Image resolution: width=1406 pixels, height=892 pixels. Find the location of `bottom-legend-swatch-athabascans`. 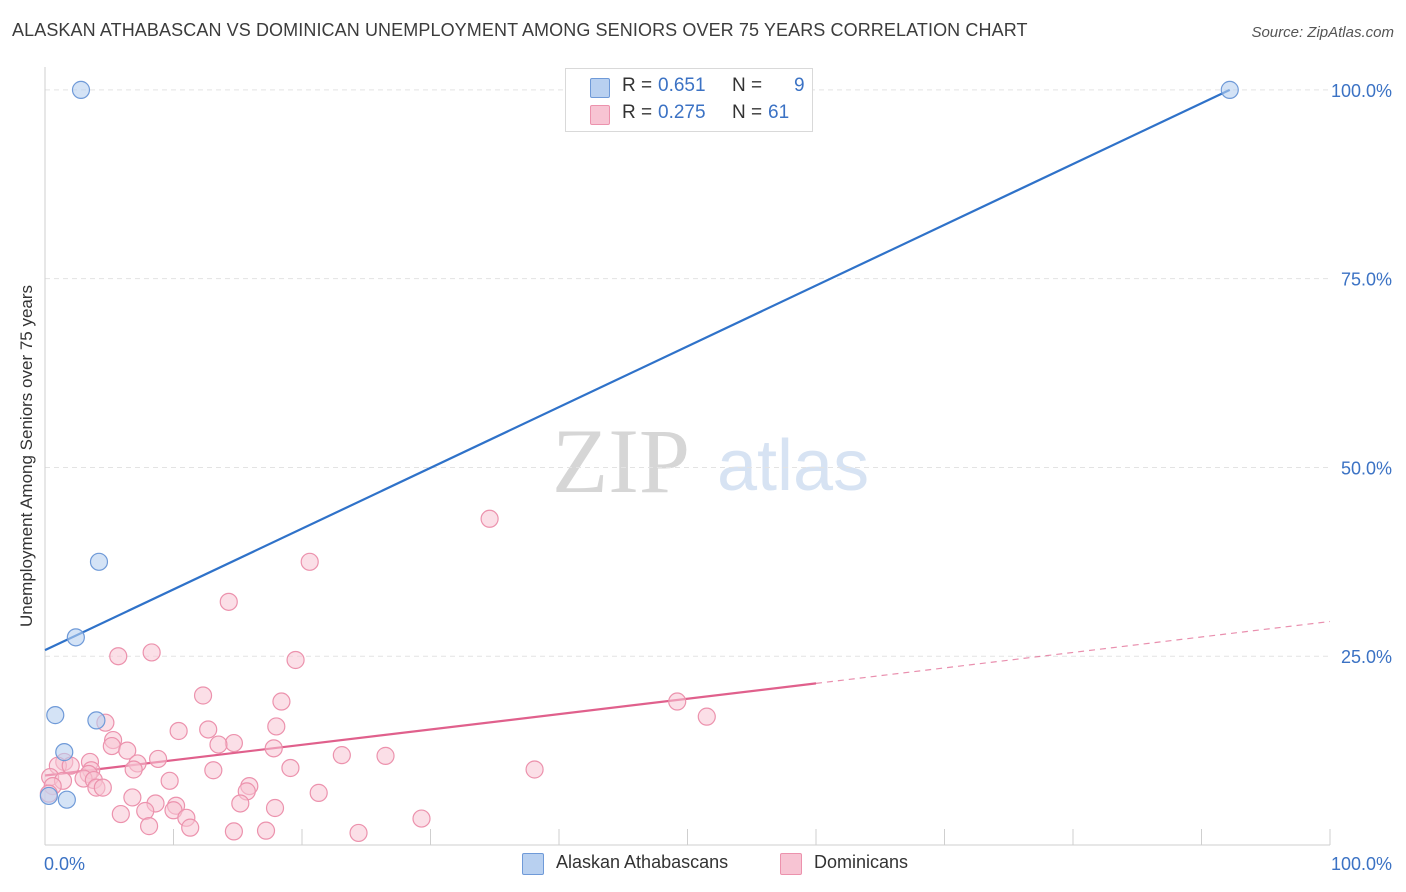

bottom-legend-swatch-athabascans is located at coordinates (533, 864).